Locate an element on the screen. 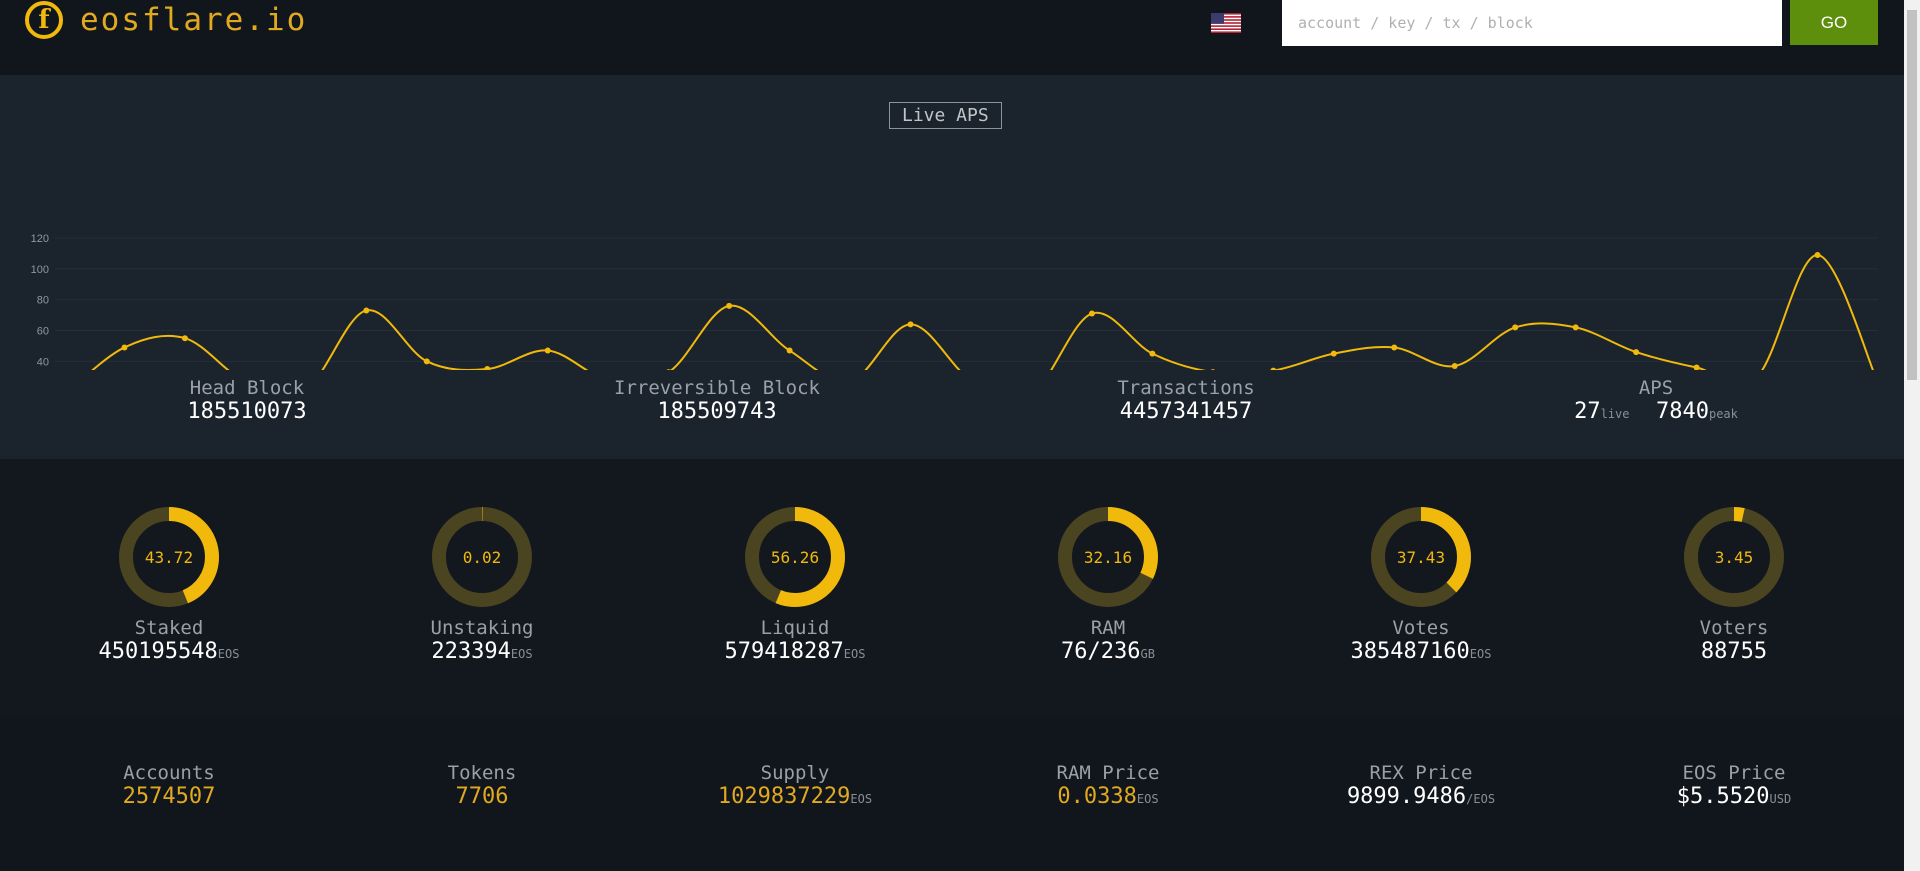 The width and height of the screenshot is (1920, 871). voters-value: 88755 is located at coordinates (1734, 653).